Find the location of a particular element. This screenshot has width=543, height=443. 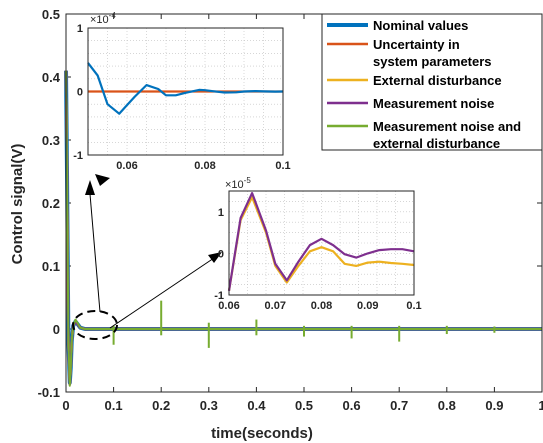

legend-label-external-disturbance: External disturbance is located at coordinates (437, 80).